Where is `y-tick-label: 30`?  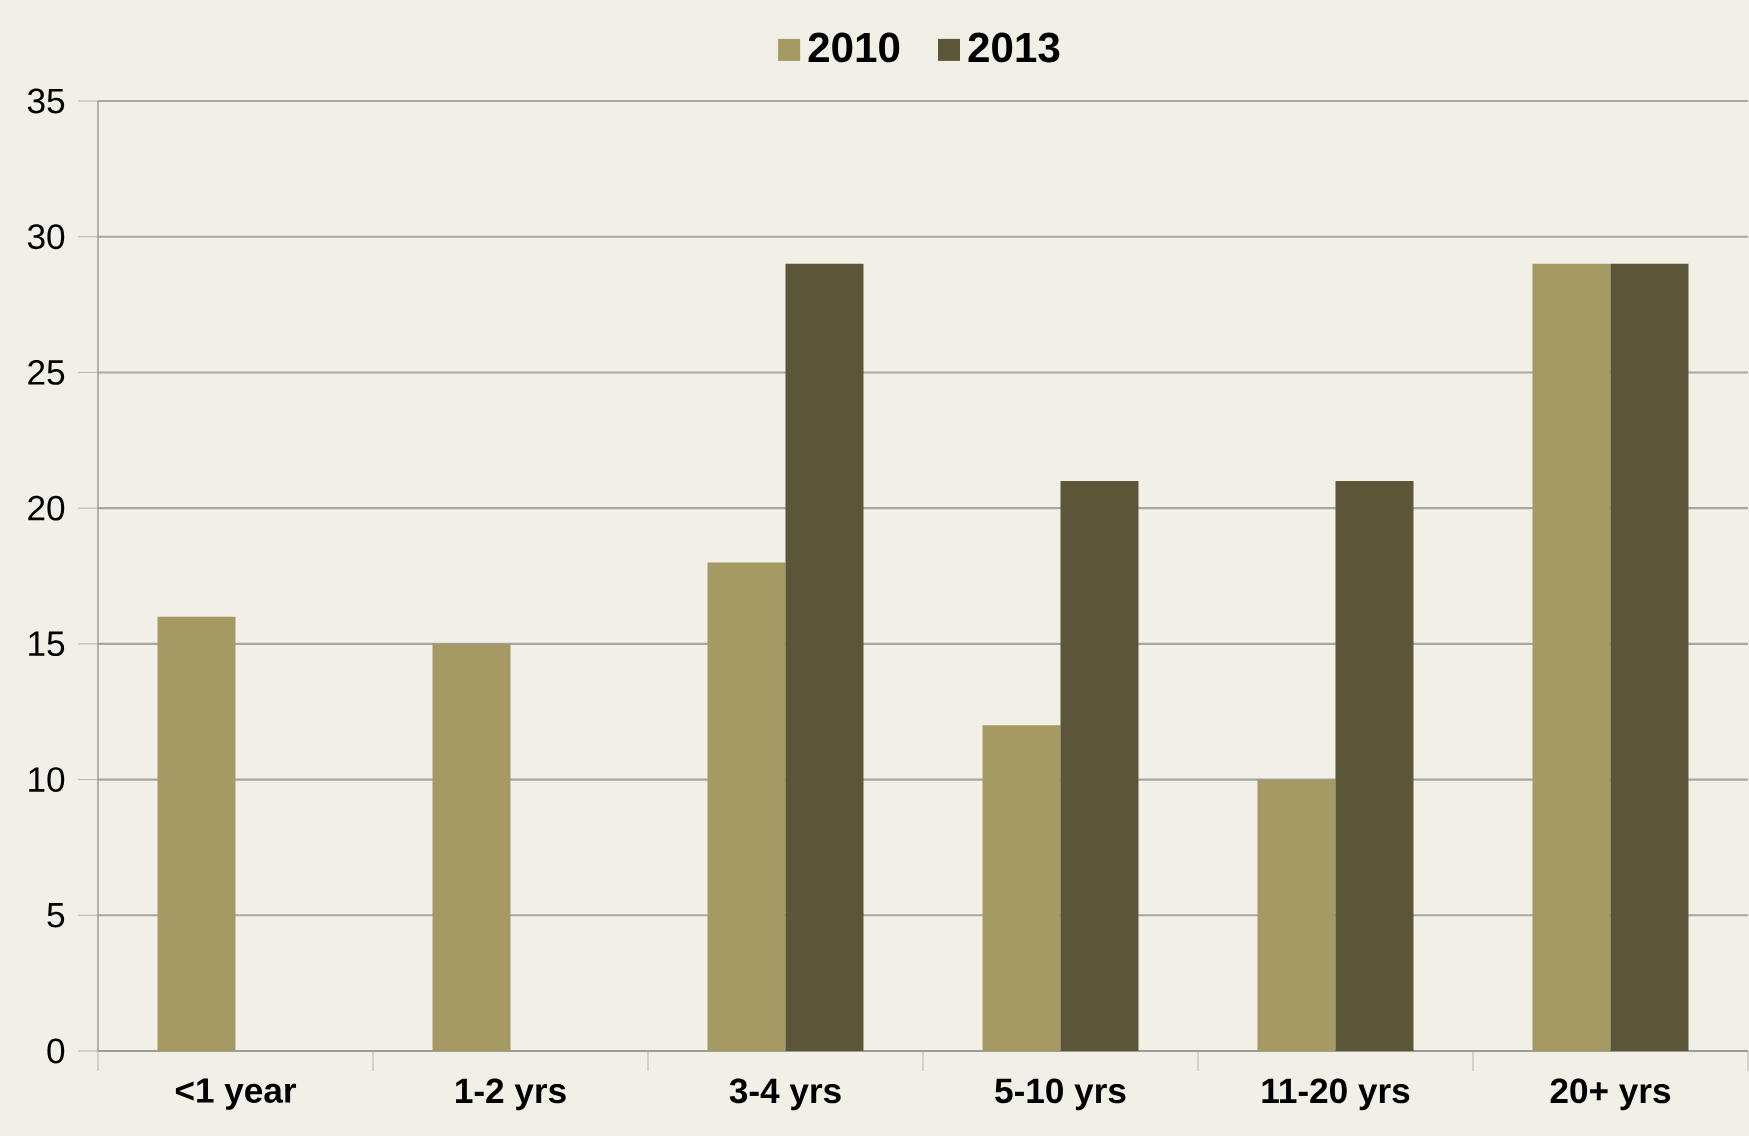
y-tick-label: 30 is located at coordinates (46, 237).